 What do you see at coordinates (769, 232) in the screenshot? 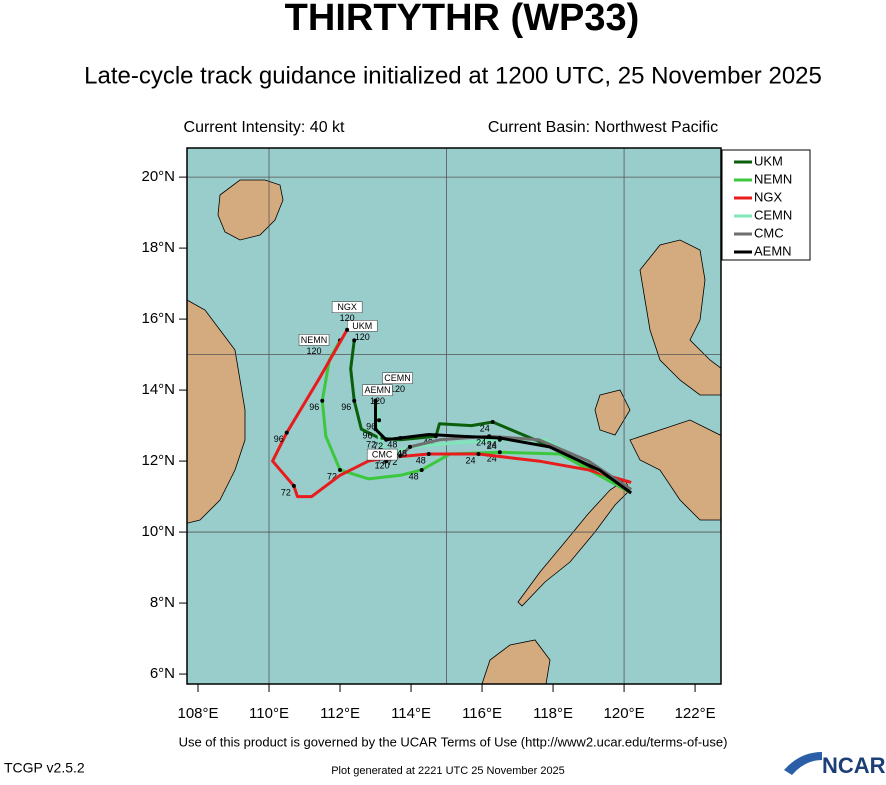
I see `legend-label: CMC` at bounding box center [769, 232].